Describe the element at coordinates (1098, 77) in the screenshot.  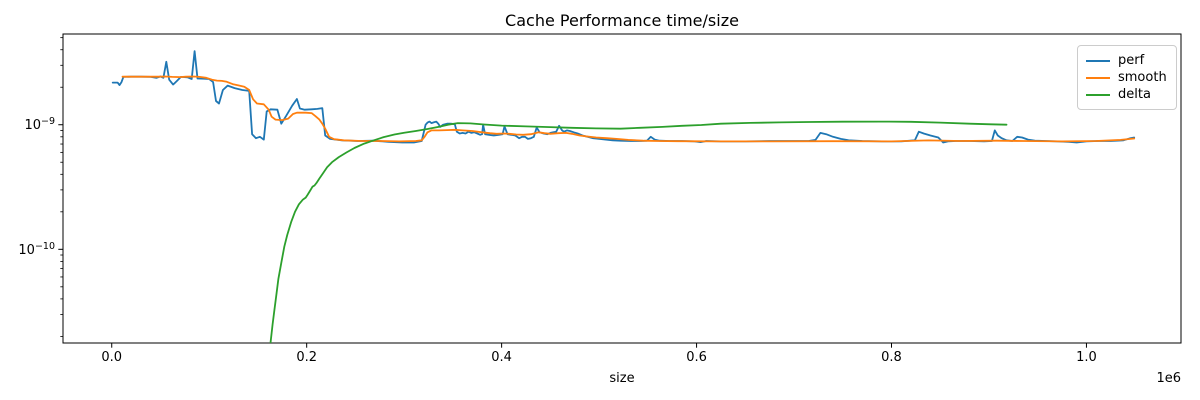
I see `legend-line-sample-smooth` at that location.